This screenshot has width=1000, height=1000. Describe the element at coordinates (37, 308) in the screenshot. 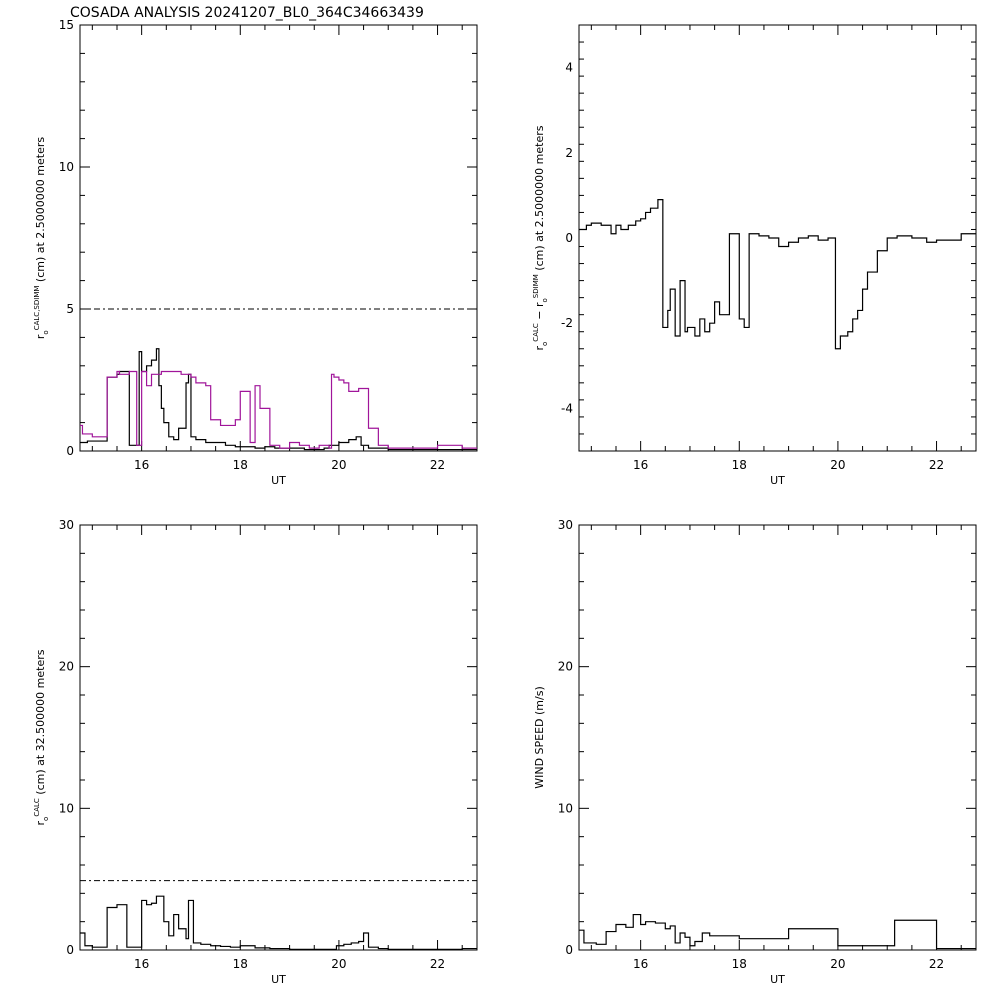

I see `y-label-sup: CALC,SDIMM` at that location.